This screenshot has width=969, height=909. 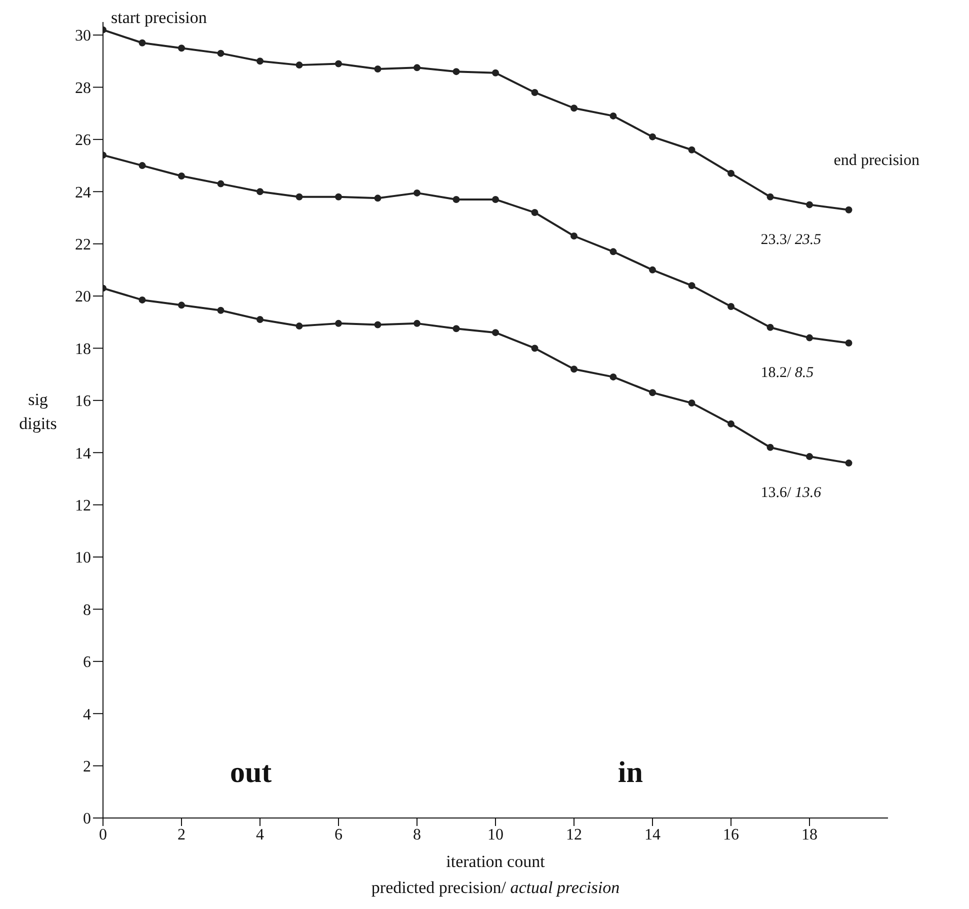 What do you see at coordinates (83, 506) in the screenshot?
I see `y-tick-label: 12` at bounding box center [83, 506].